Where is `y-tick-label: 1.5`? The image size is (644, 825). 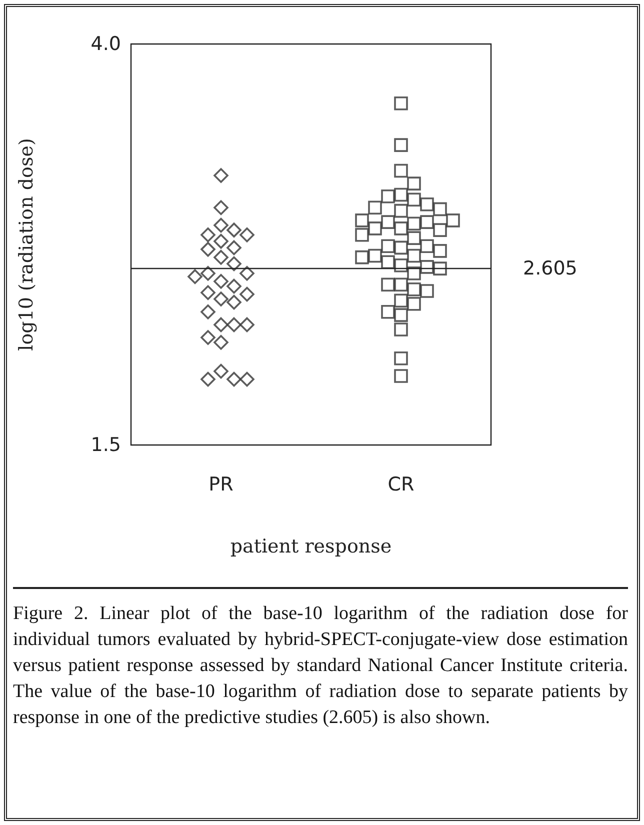 y-tick-label: 1.5 is located at coordinates (105, 445).